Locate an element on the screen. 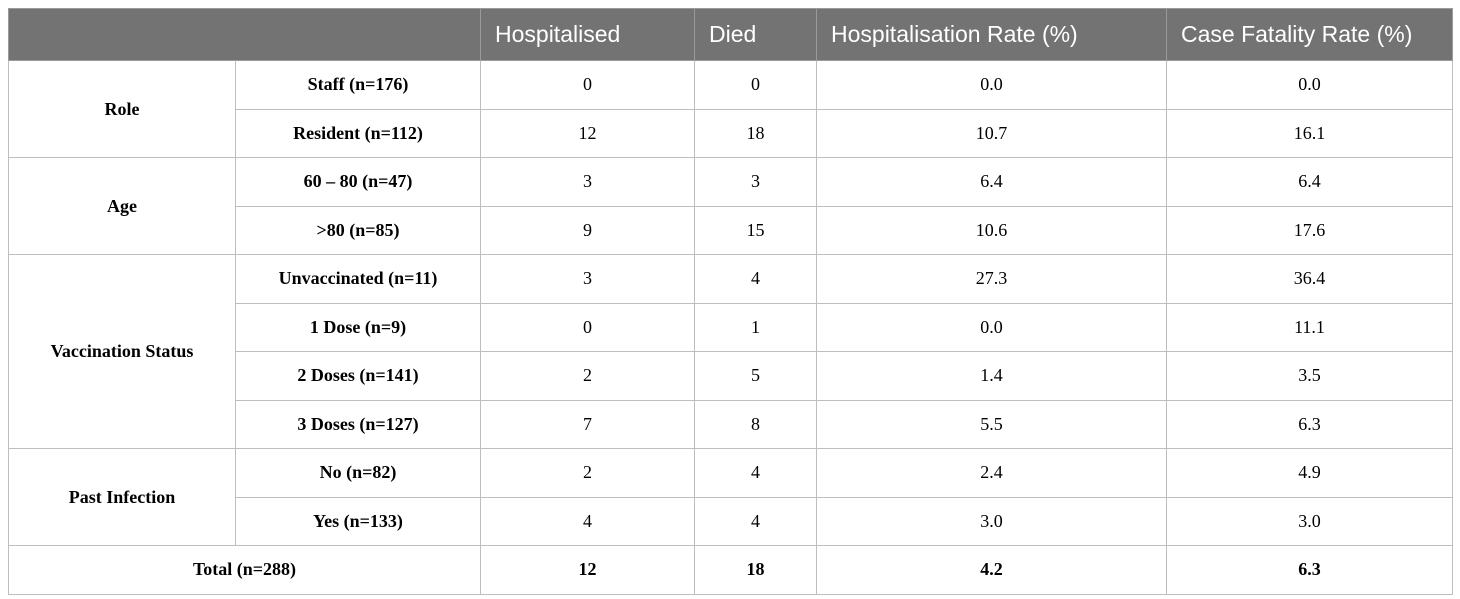  cell-hospitalised: 4 is located at coordinates (587, 521).